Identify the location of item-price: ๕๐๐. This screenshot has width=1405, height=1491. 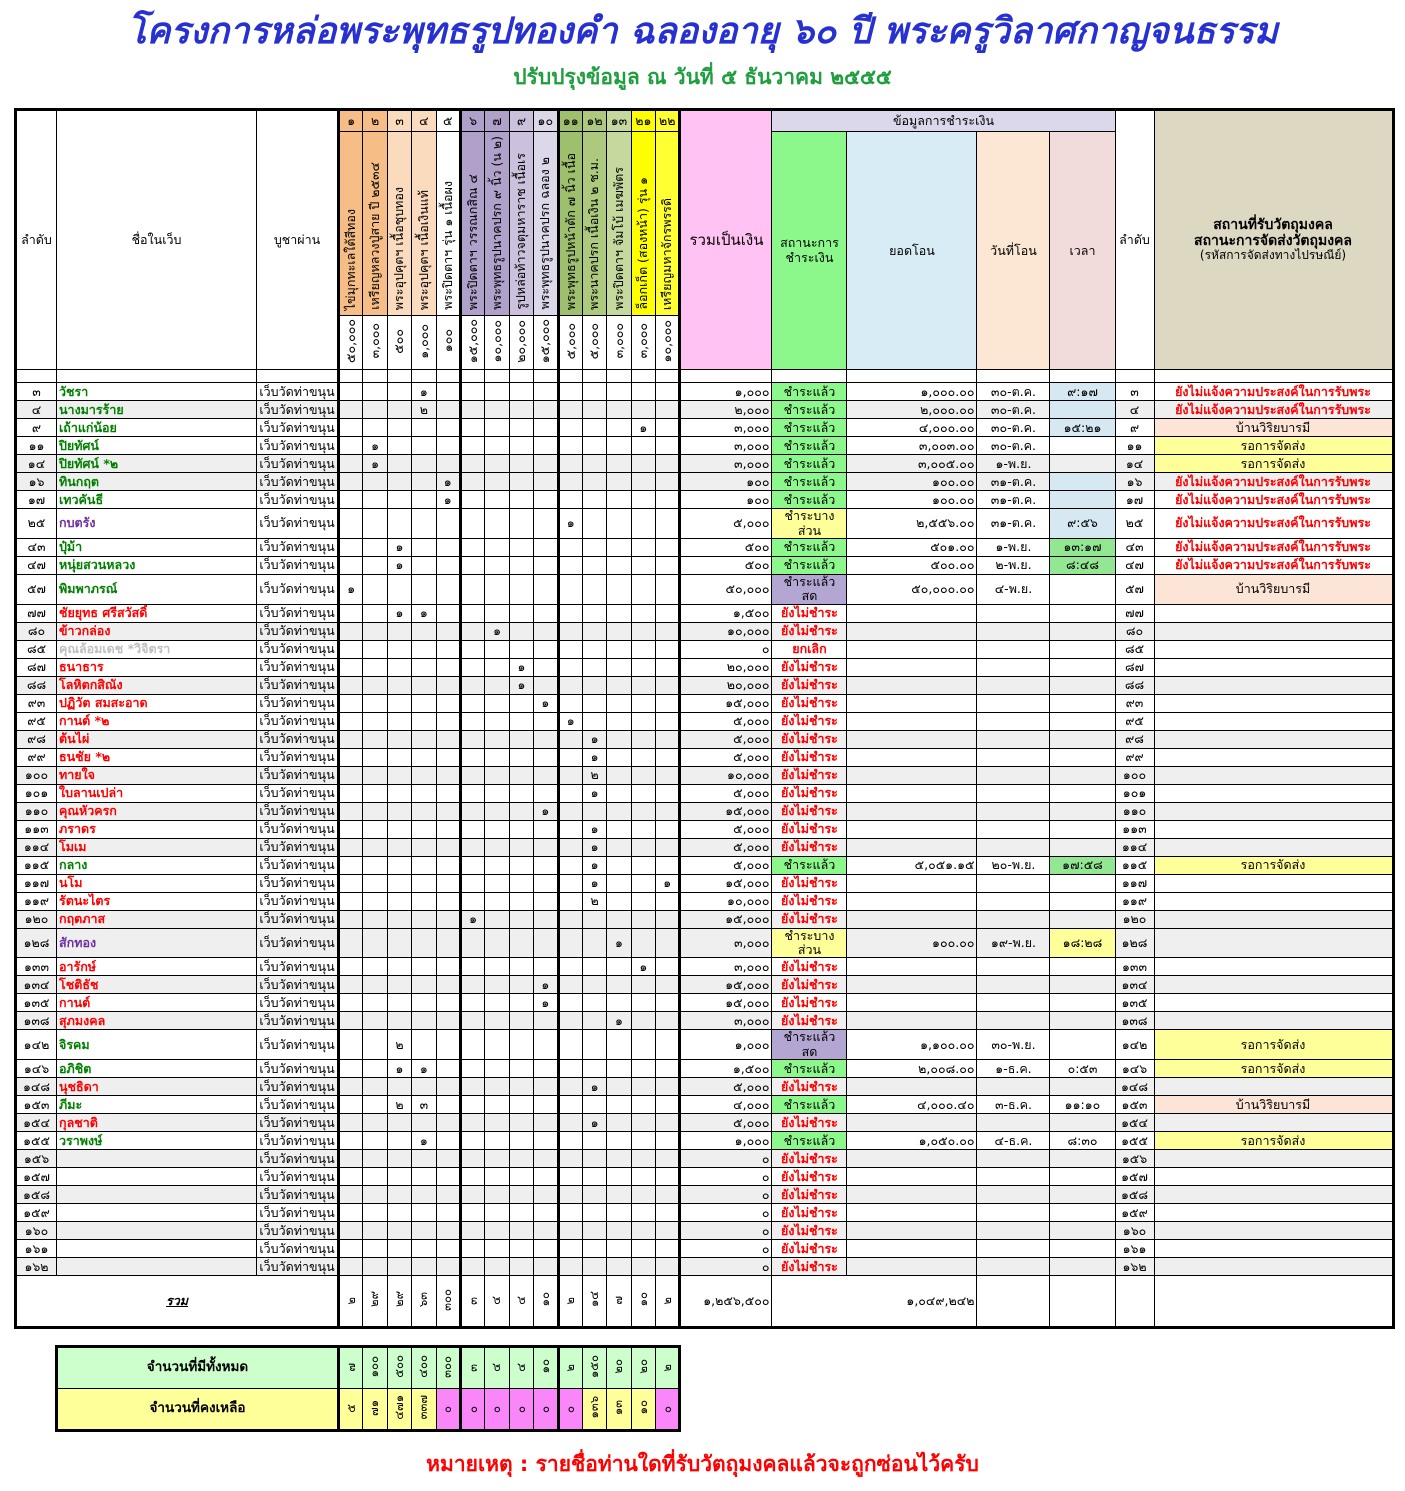
(399, 343).